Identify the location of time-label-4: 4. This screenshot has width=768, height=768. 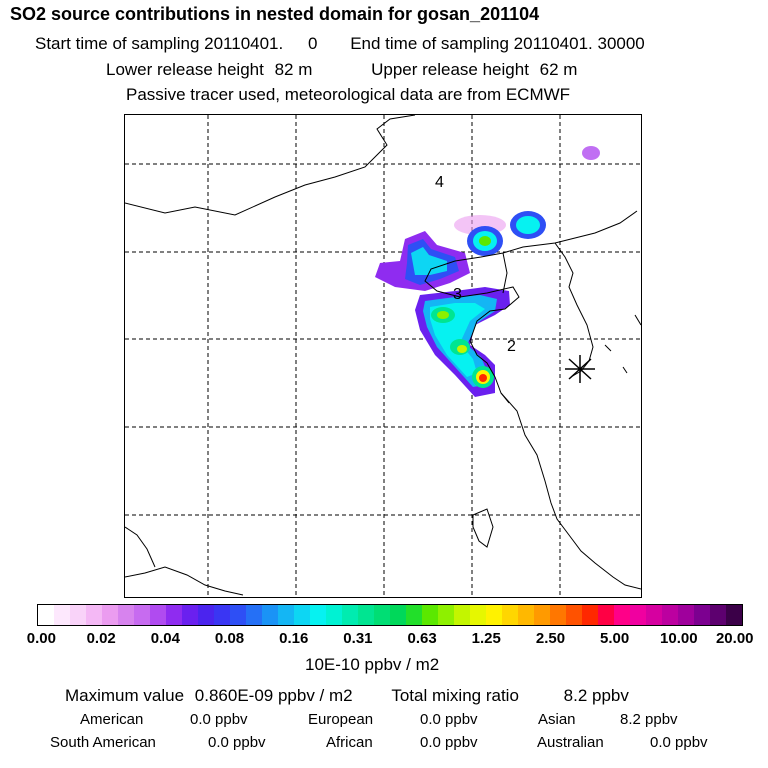
(439, 182).